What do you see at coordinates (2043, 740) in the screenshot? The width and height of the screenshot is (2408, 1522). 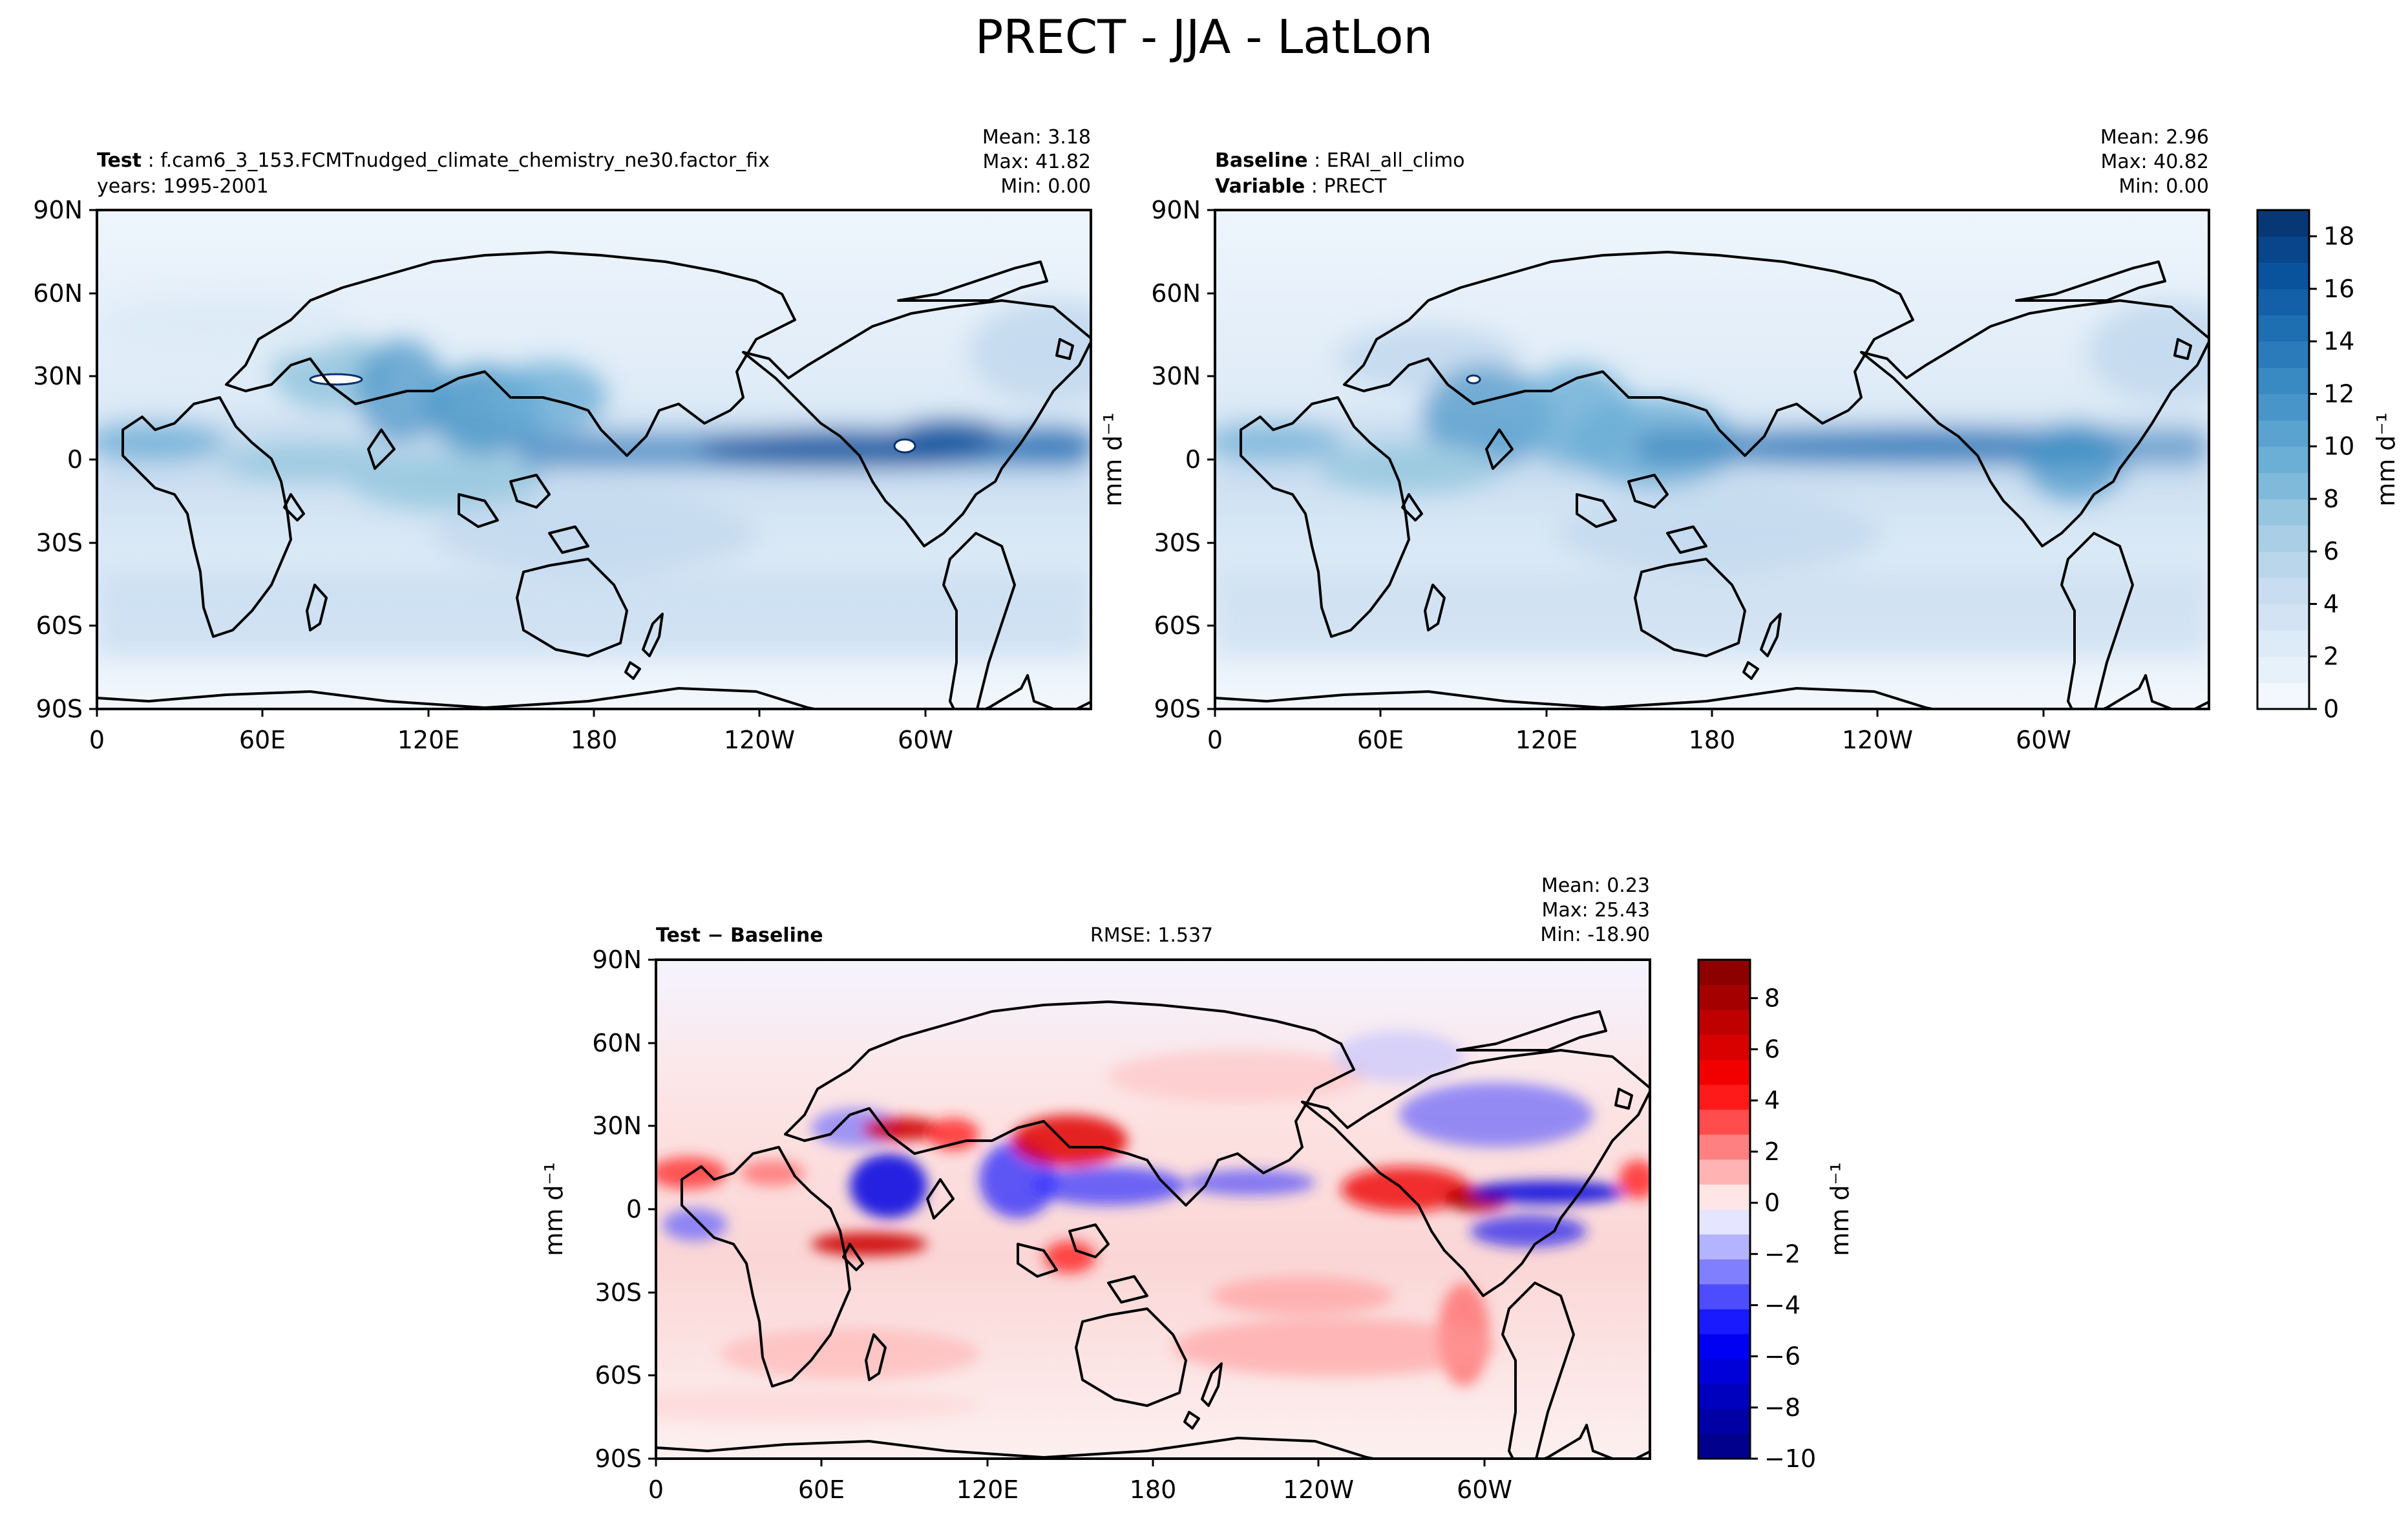 I see `baseline-xtick-60w: 60W` at bounding box center [2043, 740].